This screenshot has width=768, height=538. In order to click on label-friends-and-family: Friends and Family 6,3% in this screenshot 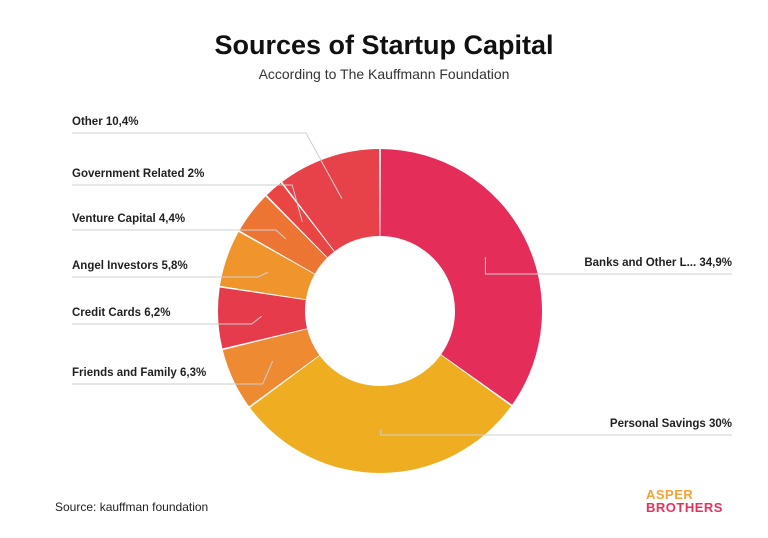, I will do `click(139, 373)`.